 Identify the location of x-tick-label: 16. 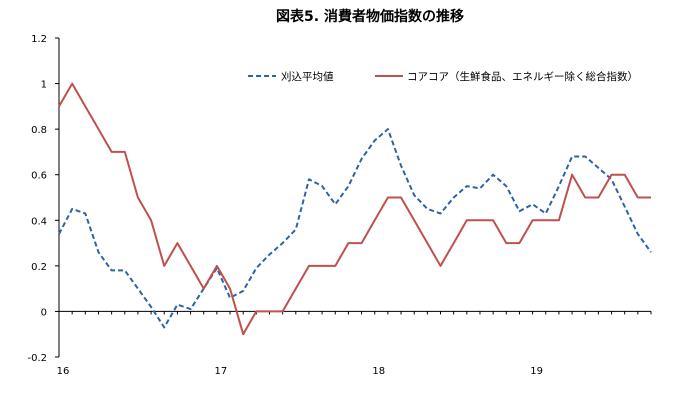
(63, 371).